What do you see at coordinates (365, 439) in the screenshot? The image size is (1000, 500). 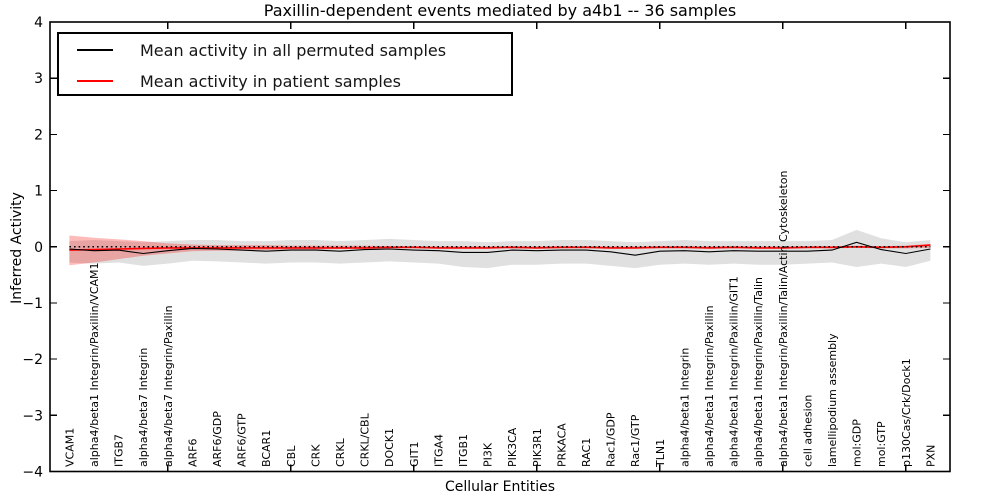 I see `x-tick-label: CRKL/CBL` at bounding box center [365, 439].